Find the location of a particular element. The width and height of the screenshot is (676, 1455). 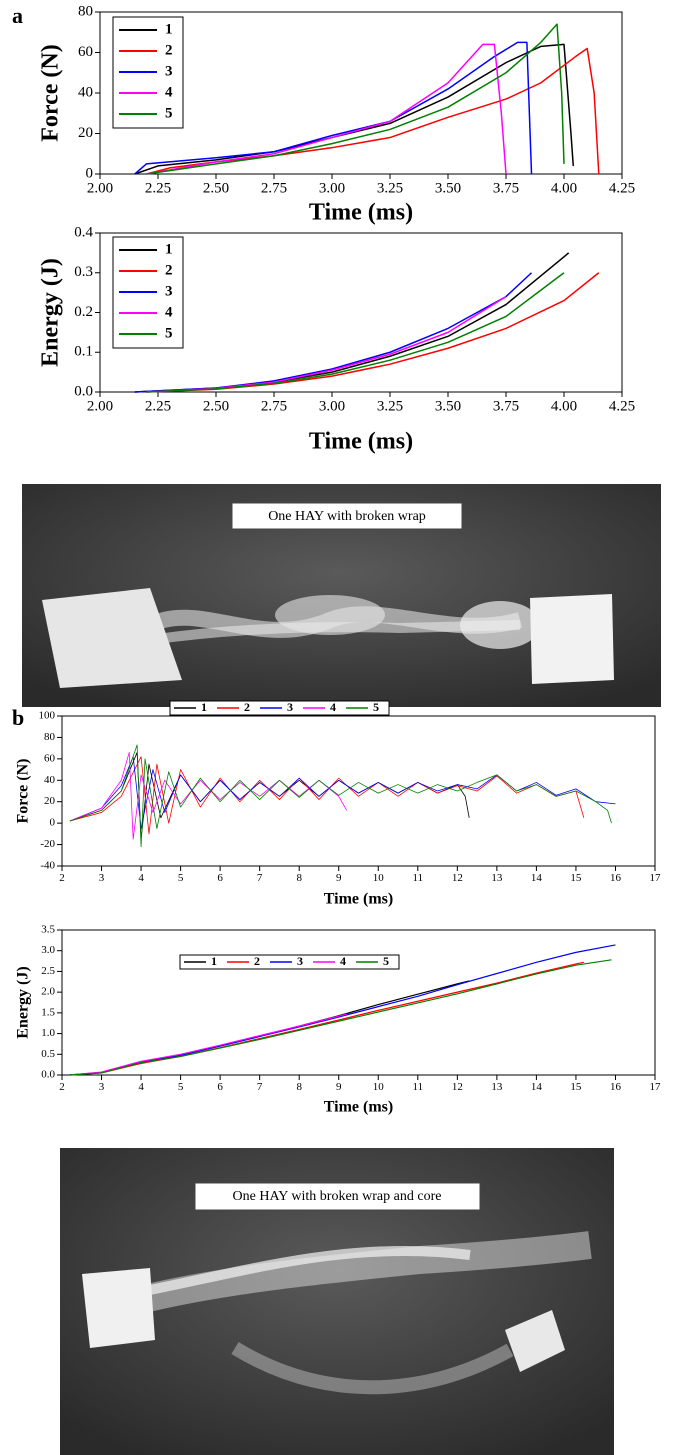

y-tick-label: 3.5 is located at coordinates (48, 930).